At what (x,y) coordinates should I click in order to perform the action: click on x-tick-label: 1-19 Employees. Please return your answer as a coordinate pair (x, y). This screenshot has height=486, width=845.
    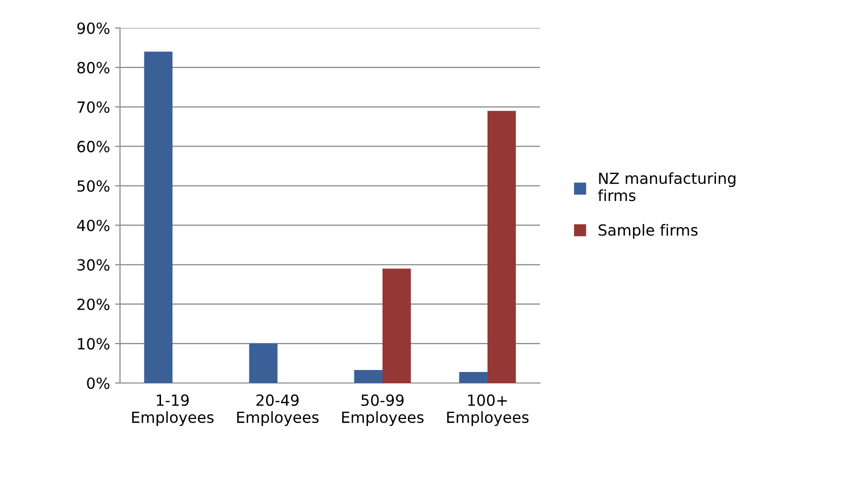
    Looking at the image, I should click on (173, 410).